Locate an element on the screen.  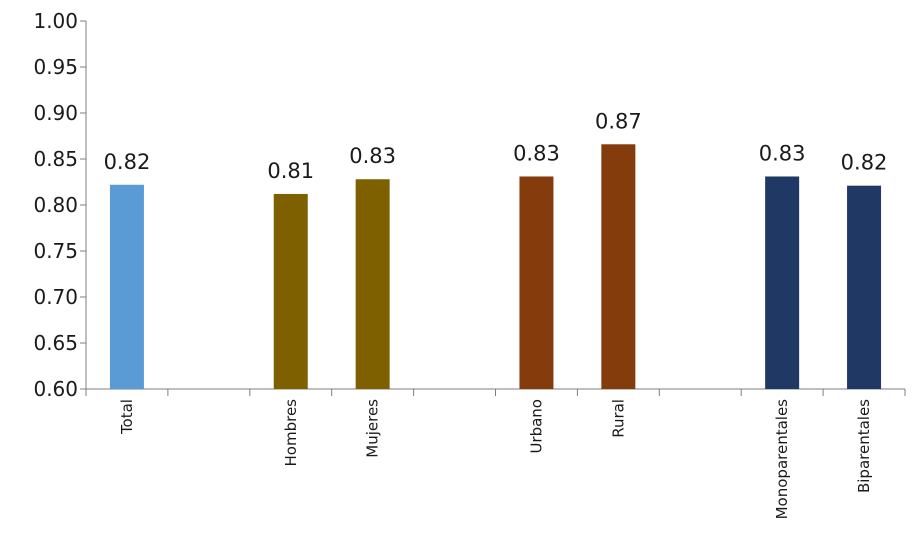
y-tick-label: 0.75 is located at coordinates (55, 251).